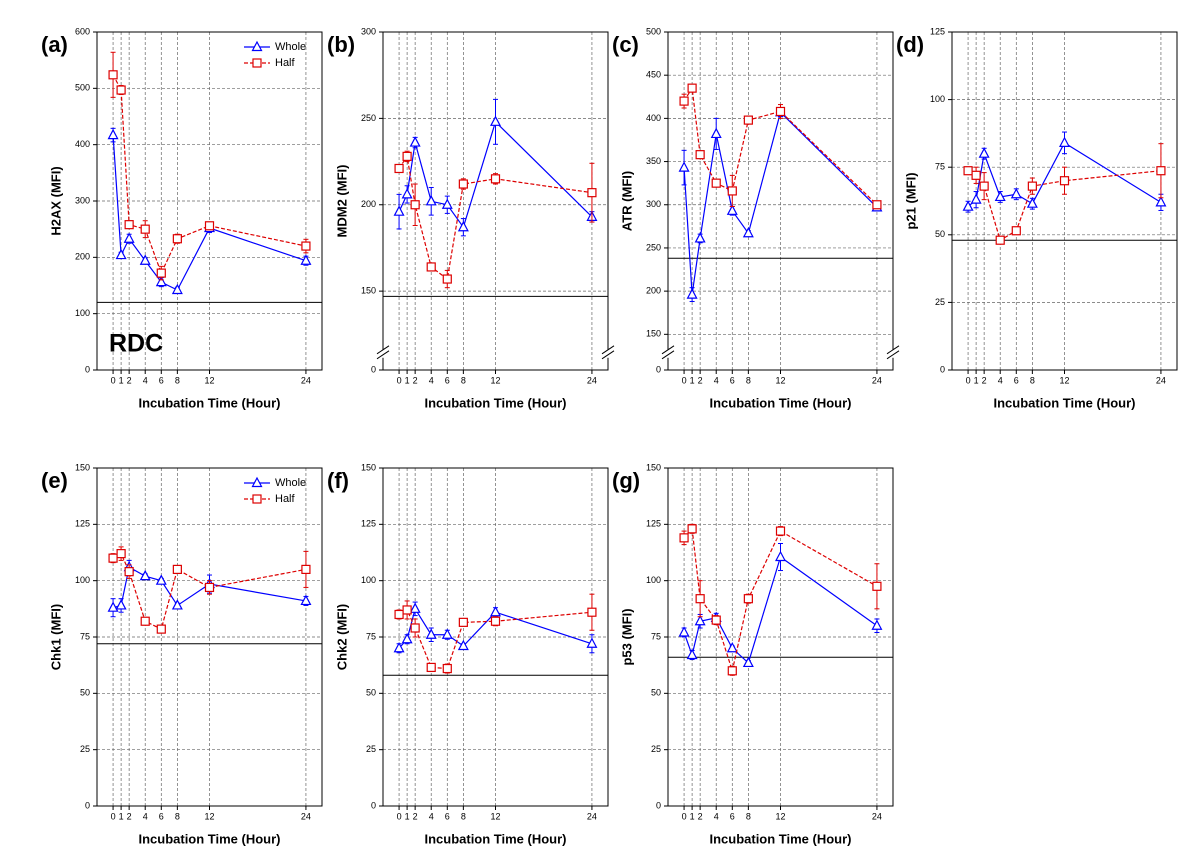 The height and width of the screenshot is (850, 1202). Describe the element at coordinates (653, 75) in the screenshot. I see `y-tick-label: 450` at that location.